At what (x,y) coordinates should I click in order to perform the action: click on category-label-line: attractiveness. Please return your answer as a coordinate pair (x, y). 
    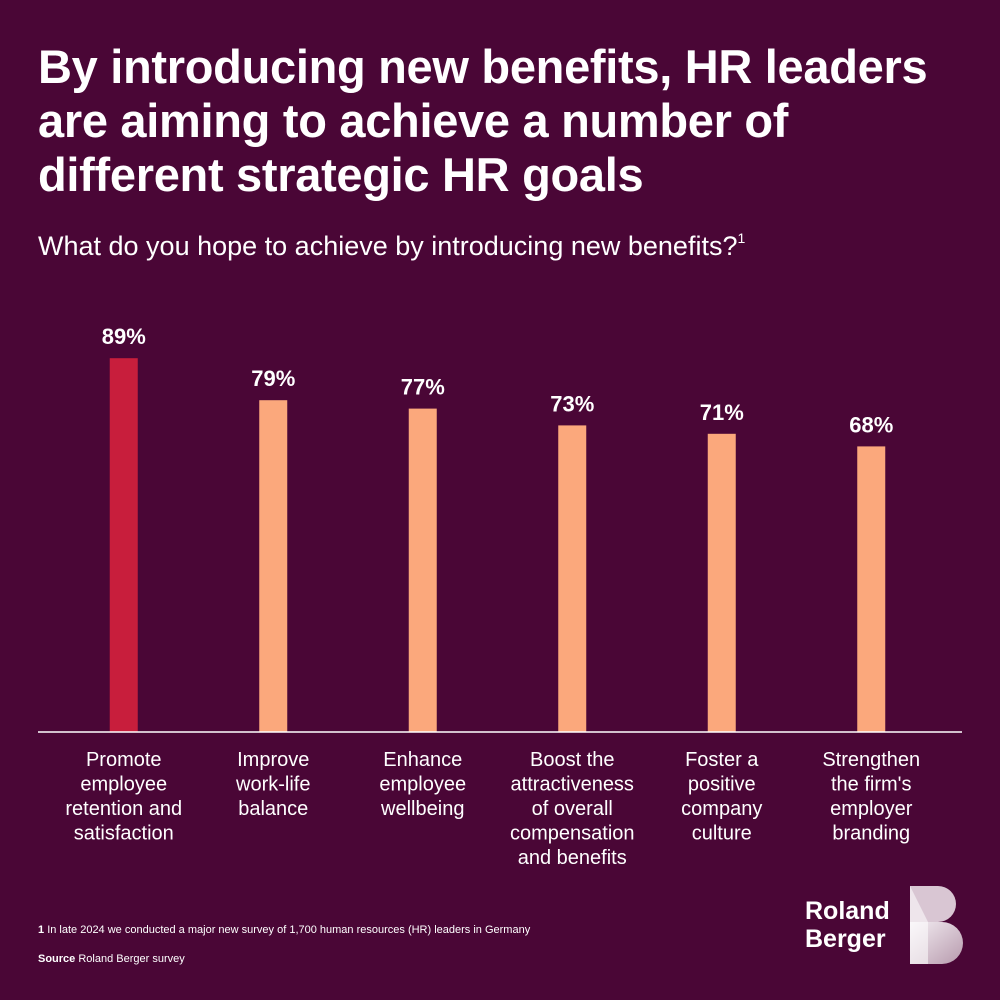
    Looking at the image, I should click on (572, 785).